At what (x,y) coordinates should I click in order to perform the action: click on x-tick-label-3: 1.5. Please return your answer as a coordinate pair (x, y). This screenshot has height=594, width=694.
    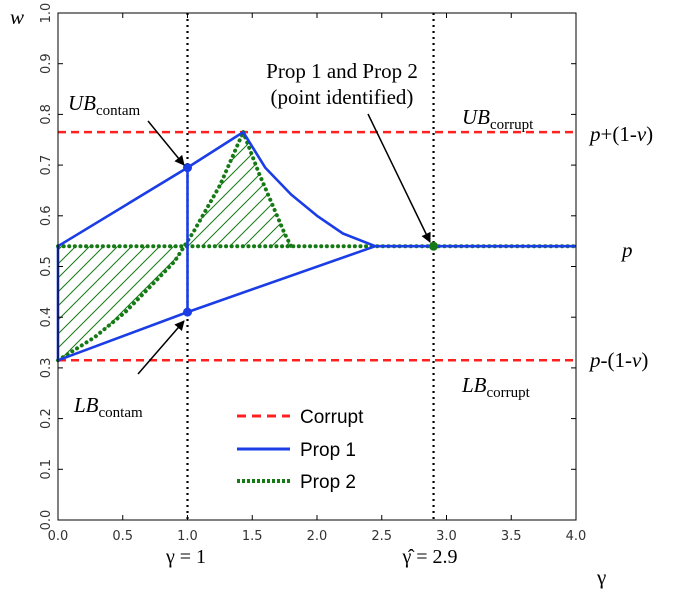
    Looking at the image, I should click on (252, 536).